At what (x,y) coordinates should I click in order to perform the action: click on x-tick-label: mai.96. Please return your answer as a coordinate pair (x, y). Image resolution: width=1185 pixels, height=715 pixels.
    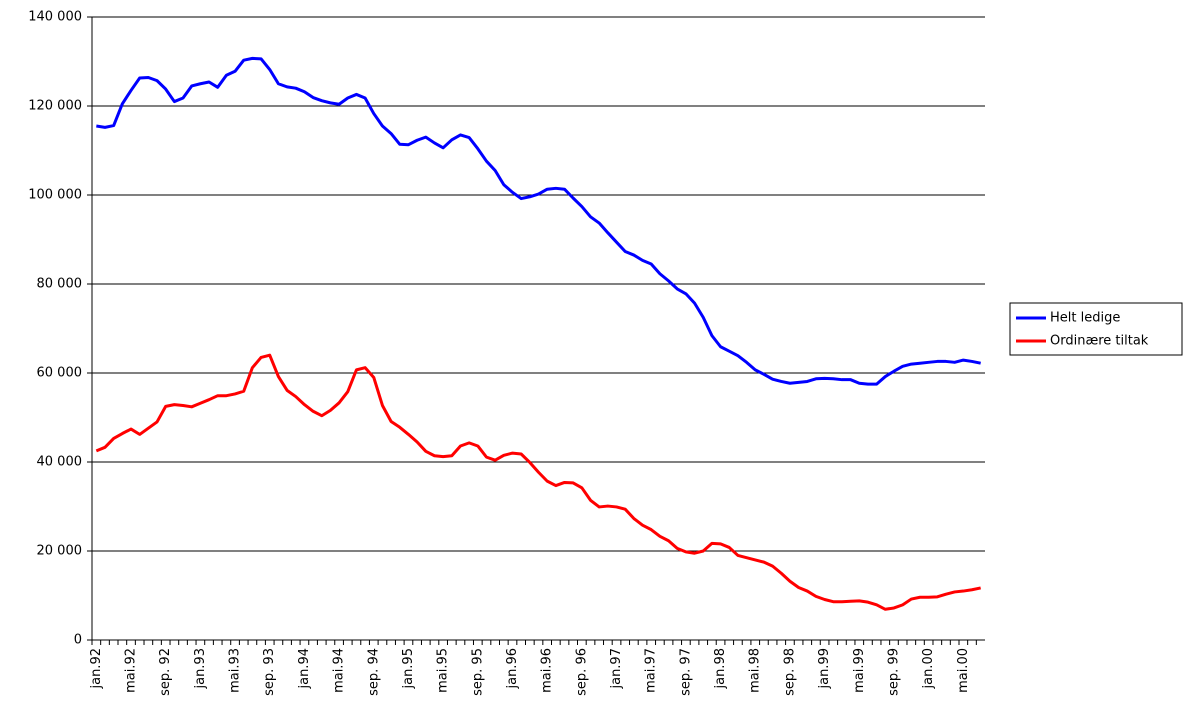
    Looking at the image, I should click on (547, 670).